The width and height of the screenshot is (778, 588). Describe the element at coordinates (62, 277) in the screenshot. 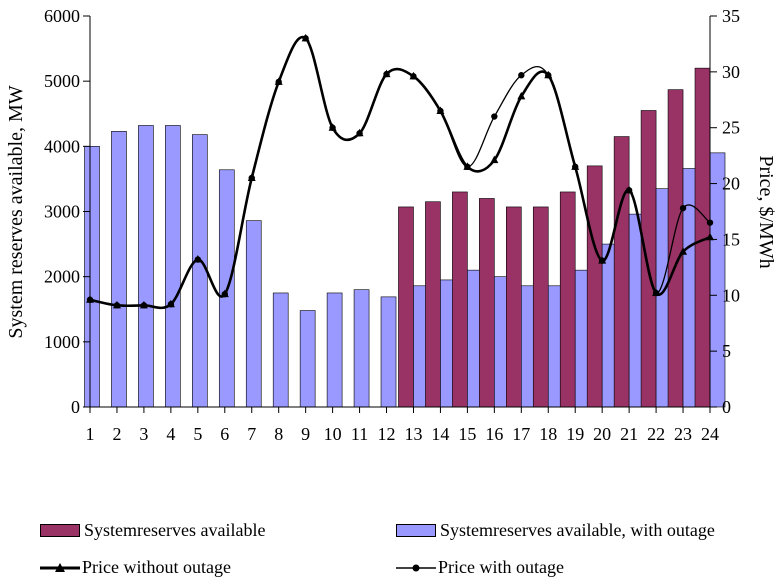

I see `y-tick-label-2000: 2000` at that location.